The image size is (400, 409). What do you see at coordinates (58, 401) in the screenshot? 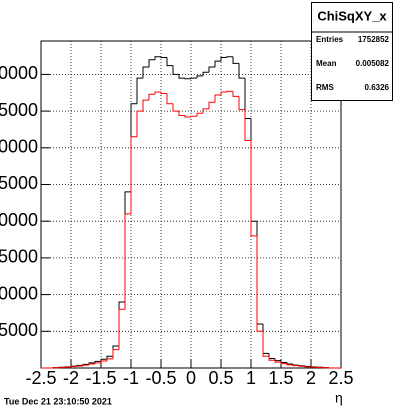
I see `footer-date: Tue Dec 21 23:10:50 2021` at bounding box center [58, 401].